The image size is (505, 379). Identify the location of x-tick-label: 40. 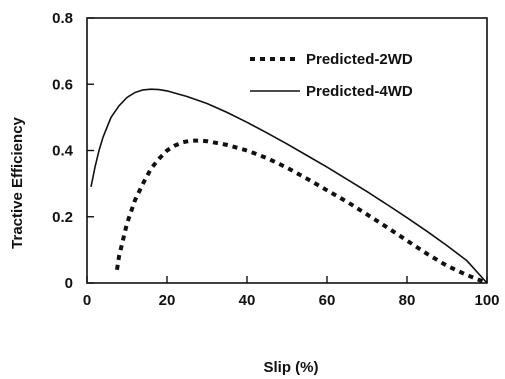
(247, 300).